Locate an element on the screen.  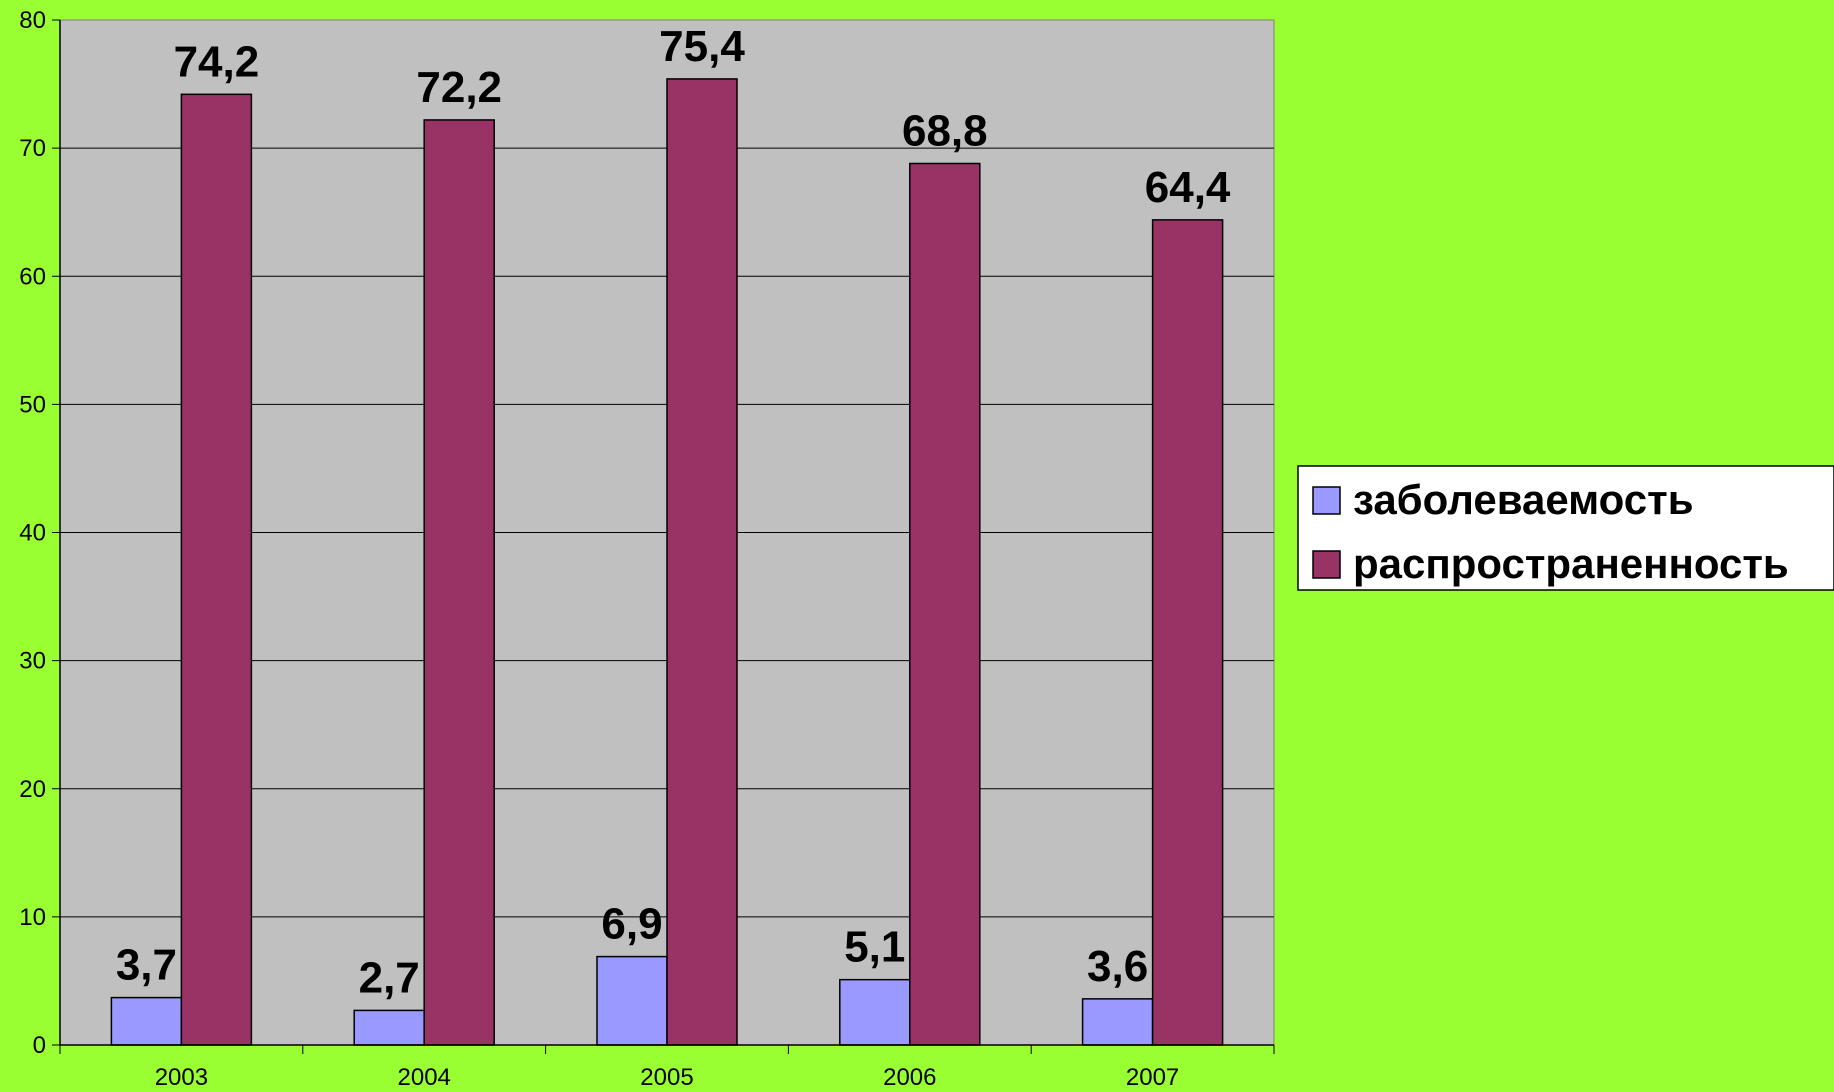
legend-label-0: заболеваемость is located at coordinates (1523, 499).